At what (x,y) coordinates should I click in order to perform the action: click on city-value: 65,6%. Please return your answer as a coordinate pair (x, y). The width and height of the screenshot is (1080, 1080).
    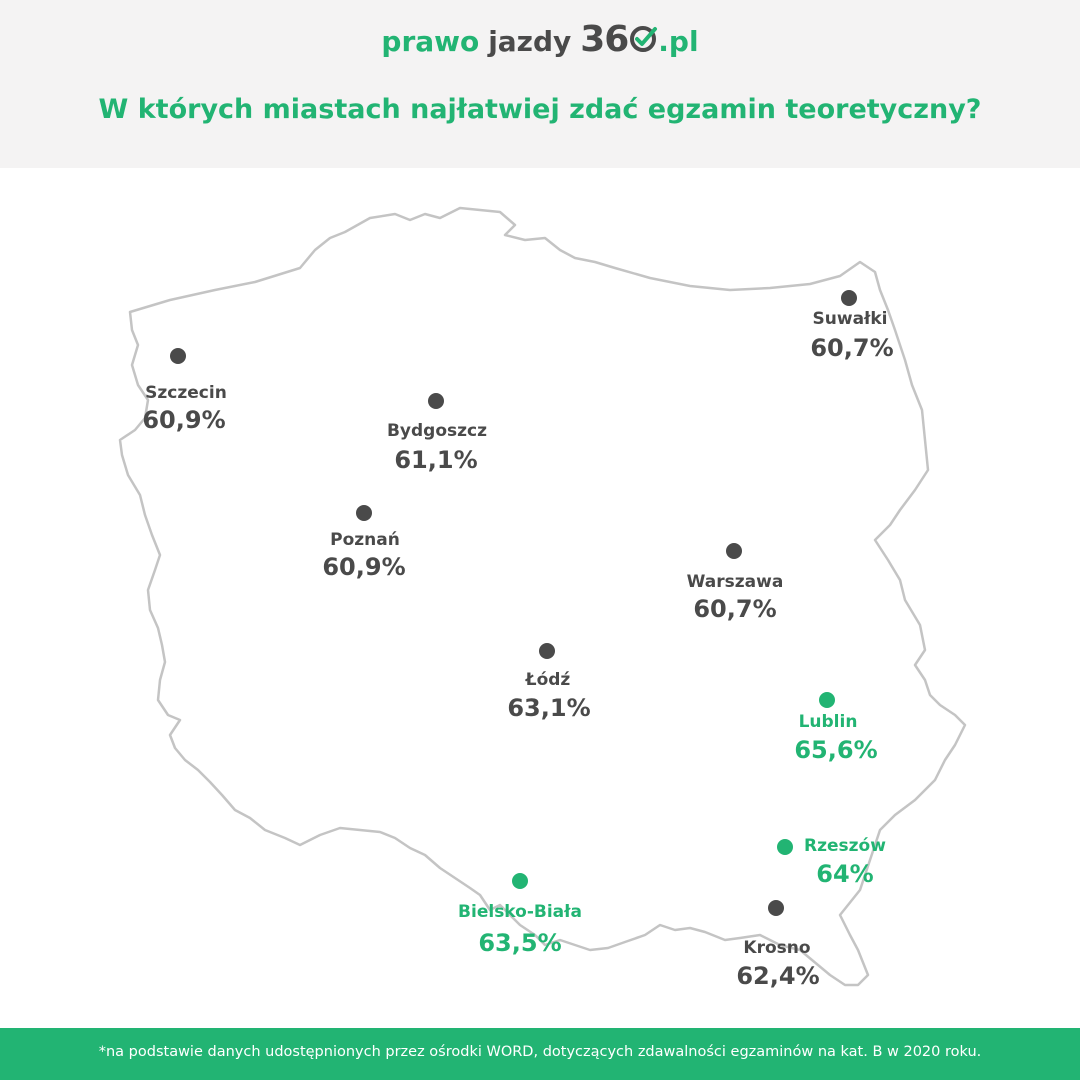
    Looking at the image, I should click on (836, 750).